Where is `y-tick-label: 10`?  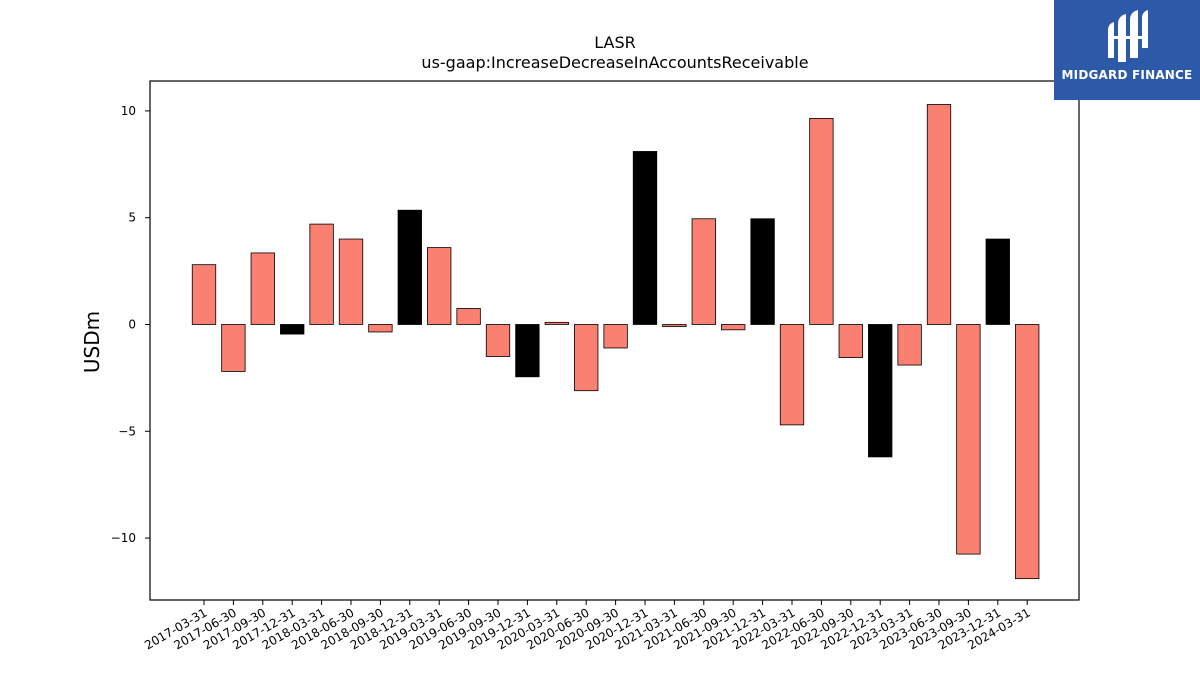 y-tick-label: 10 is located at coordinates (128, 111).